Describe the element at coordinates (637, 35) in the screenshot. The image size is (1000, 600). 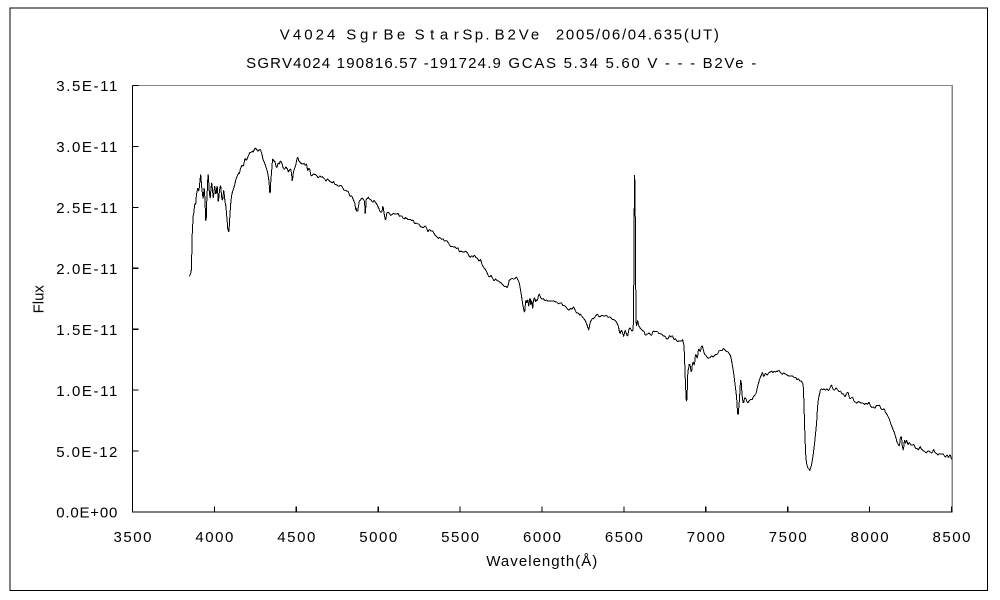
I see `svg-text: 2005/06/04.635(UT)` at that location.